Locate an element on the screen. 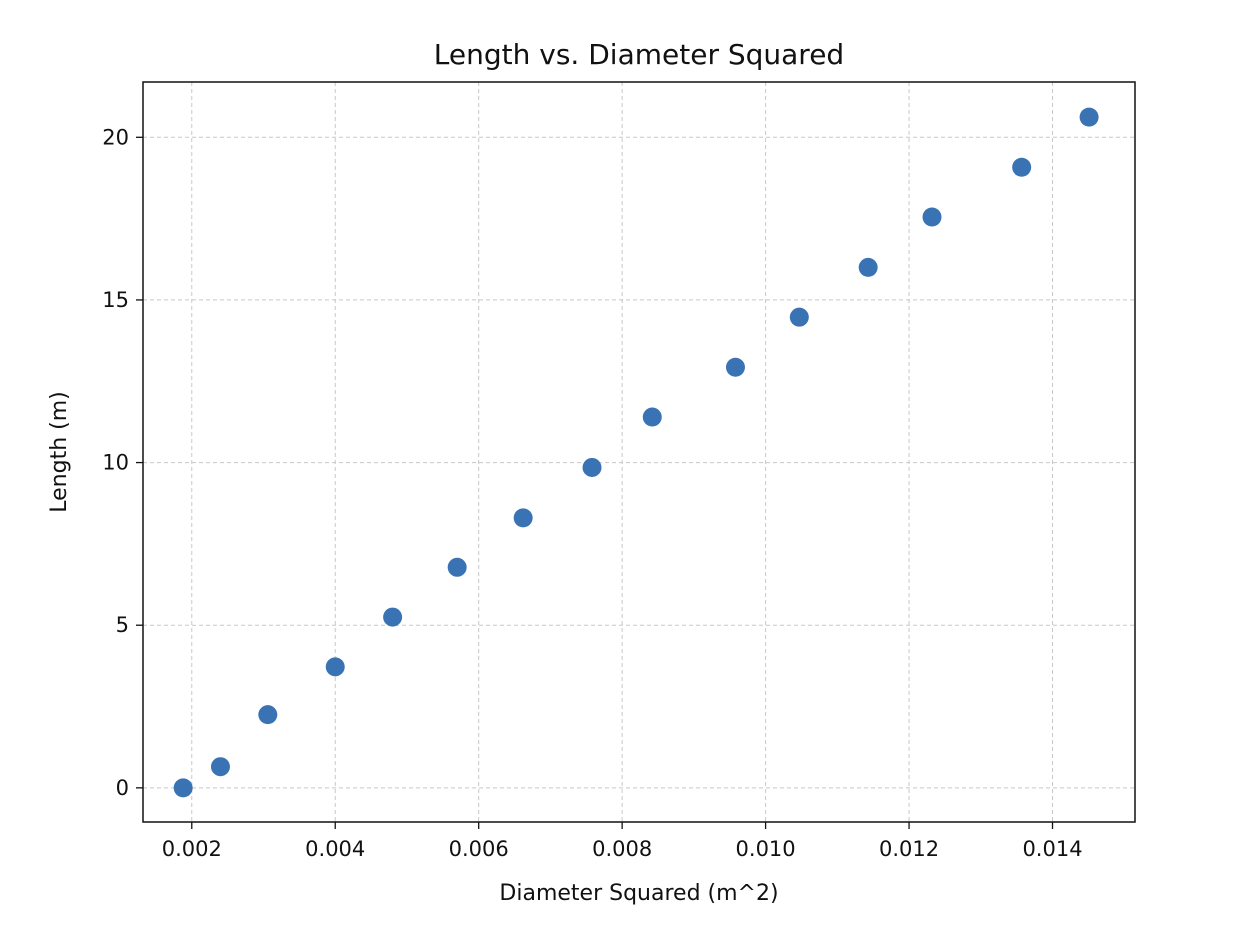  x-tick-label: 0.010 is located at coordinates (766, 849).